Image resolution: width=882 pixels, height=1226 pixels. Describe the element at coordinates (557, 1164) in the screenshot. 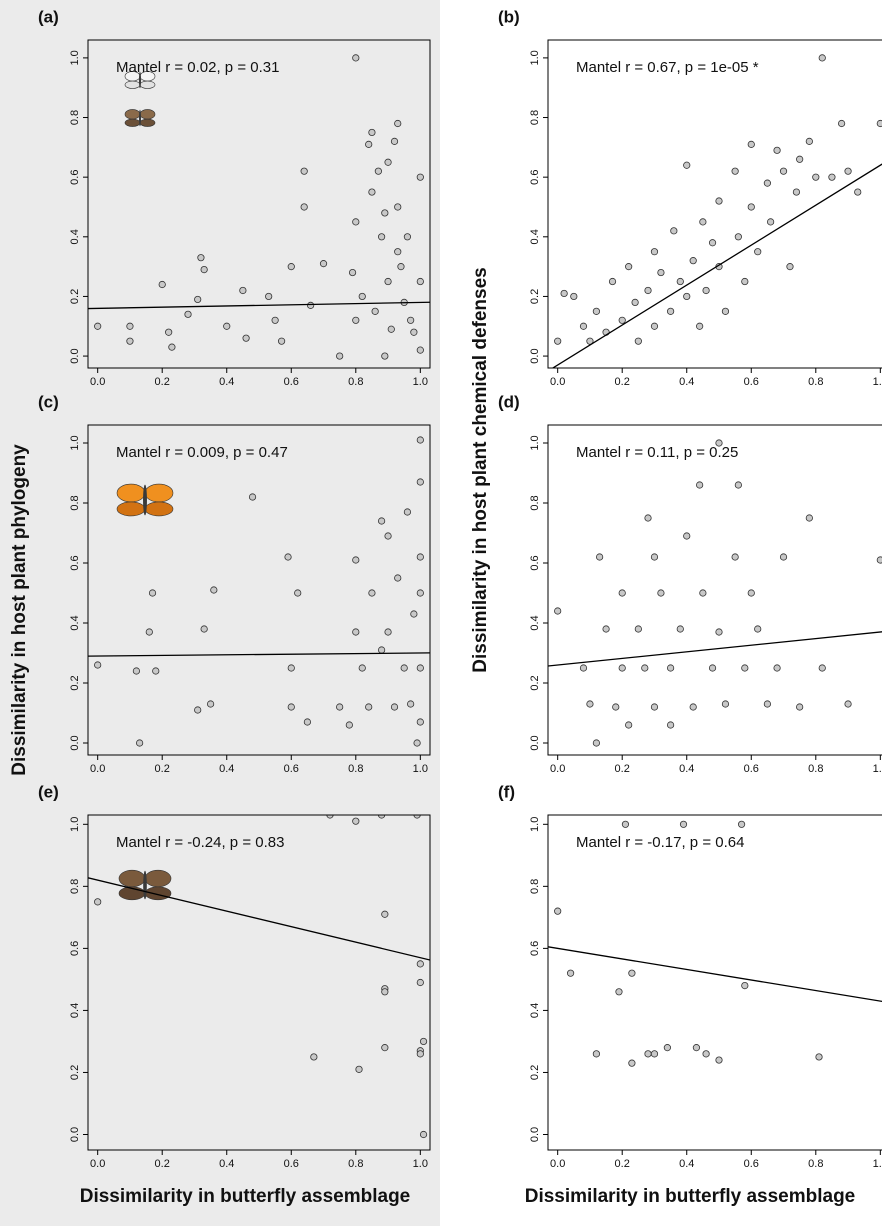

I see `x-tick-label: 0.0` at that location.